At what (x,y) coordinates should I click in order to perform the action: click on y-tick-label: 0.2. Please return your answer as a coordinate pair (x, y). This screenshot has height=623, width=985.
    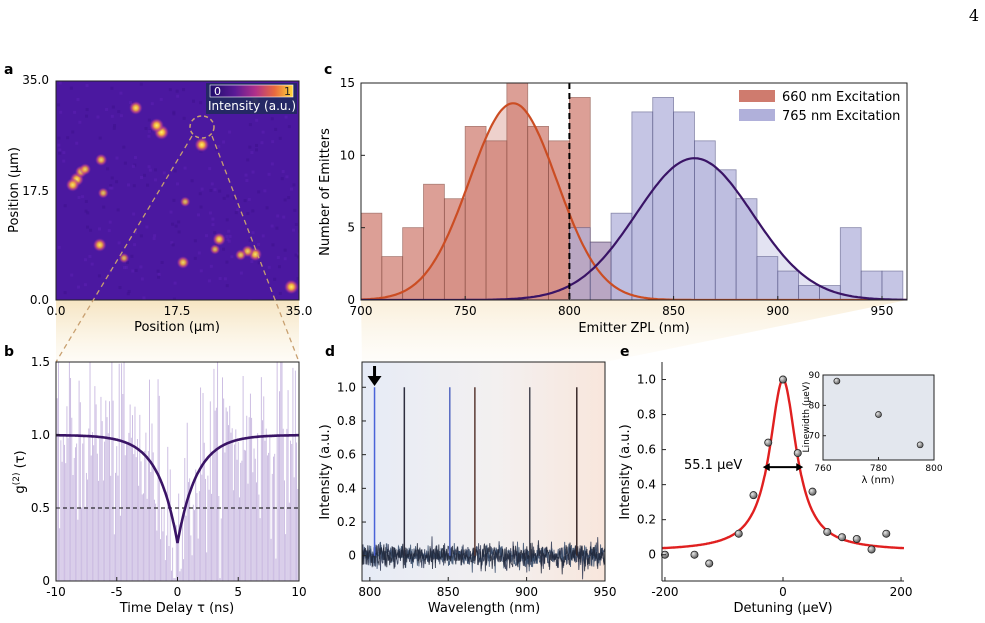
    Looking at the image, I should click on (346, 522).